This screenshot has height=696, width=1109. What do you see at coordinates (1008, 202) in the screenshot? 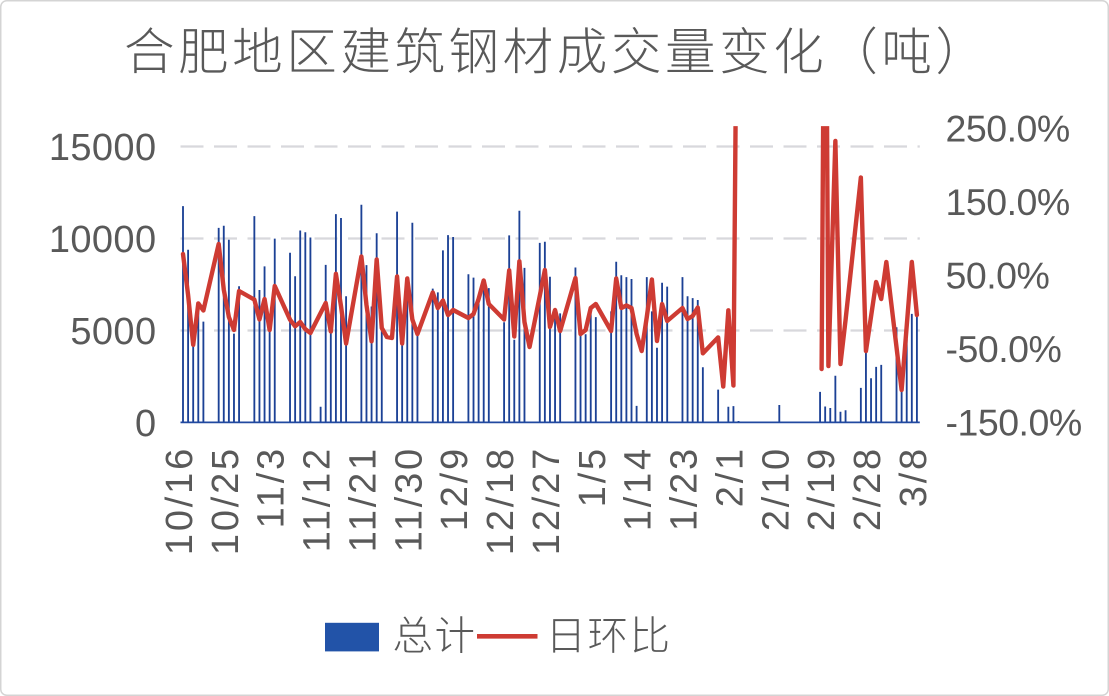
I see `svg-text: 150.0%` at bounding box center [1008, 202].